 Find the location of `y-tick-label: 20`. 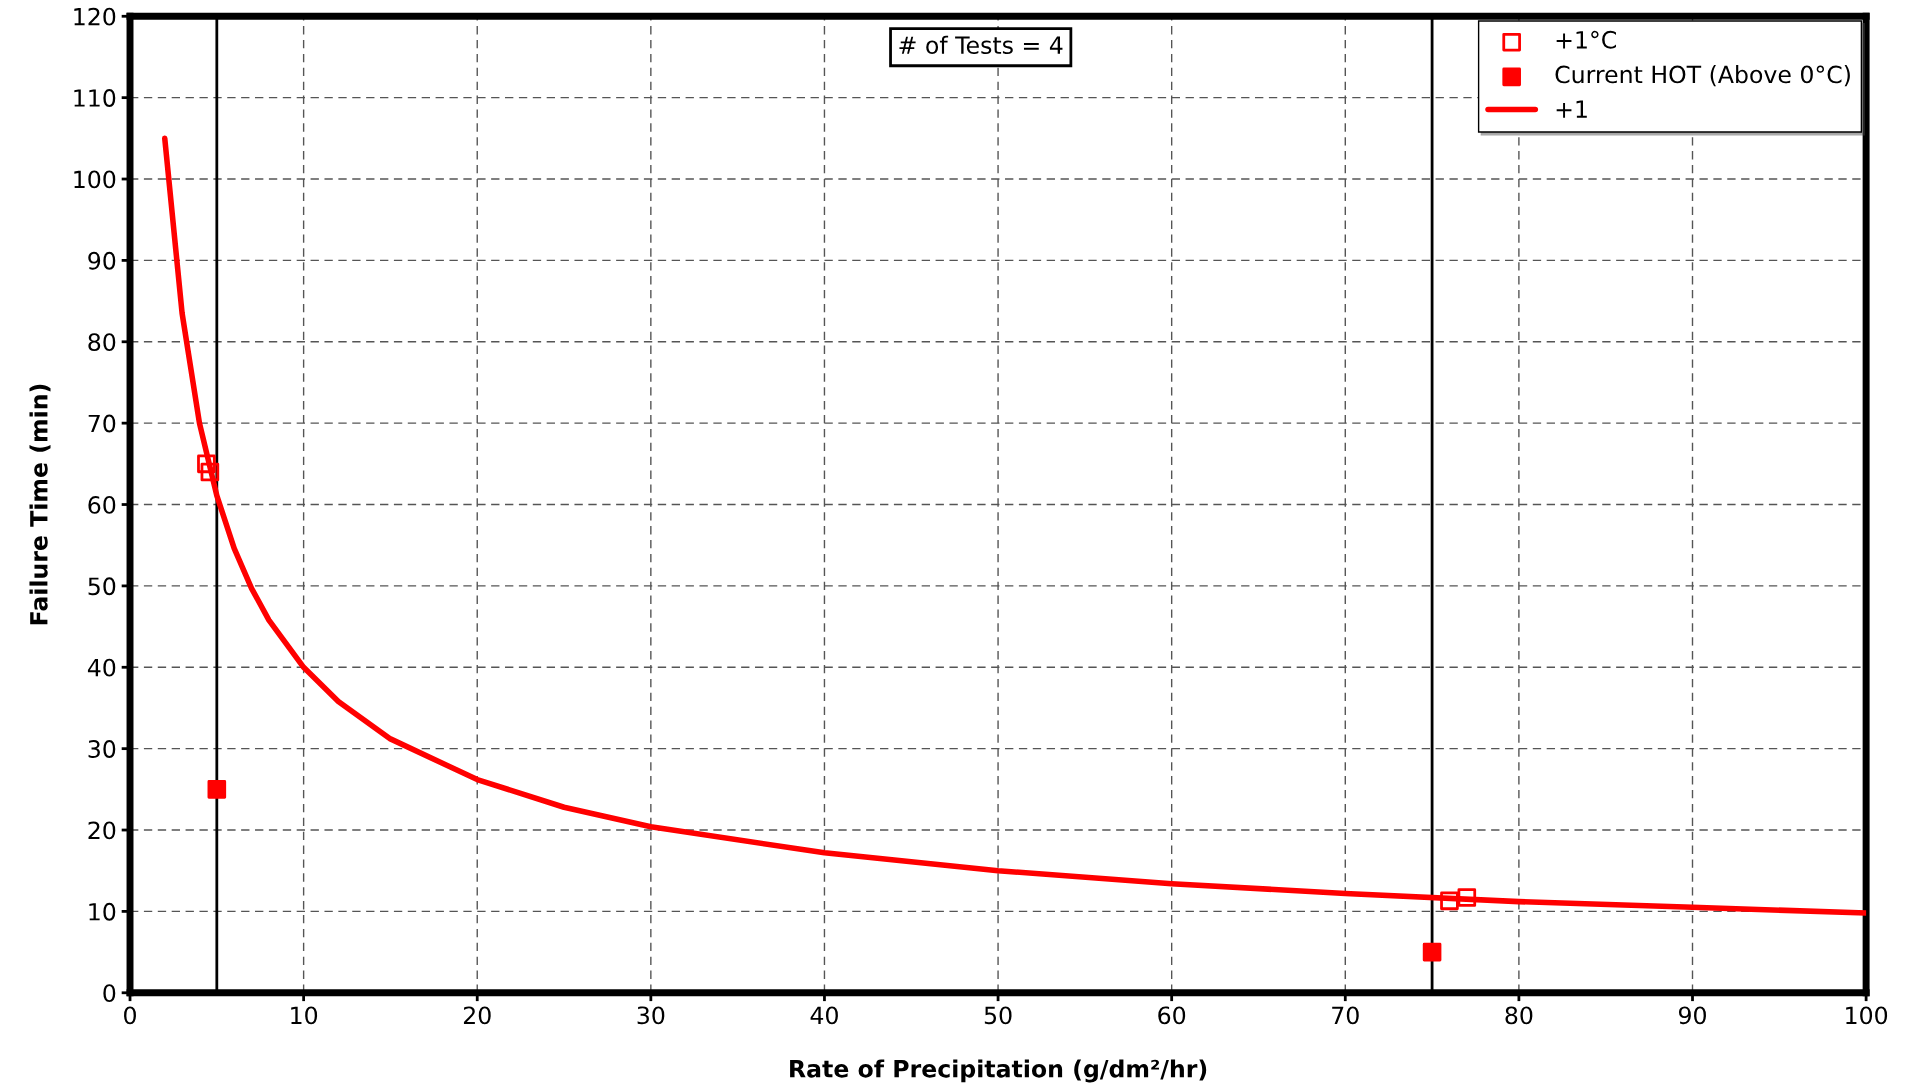

y-tick-label: 20 is located at coordinates (102, 830).